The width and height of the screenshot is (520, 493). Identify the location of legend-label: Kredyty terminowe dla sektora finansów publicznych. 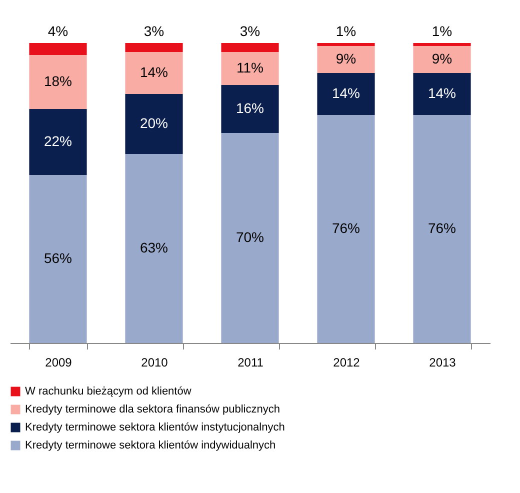
(152, 410).